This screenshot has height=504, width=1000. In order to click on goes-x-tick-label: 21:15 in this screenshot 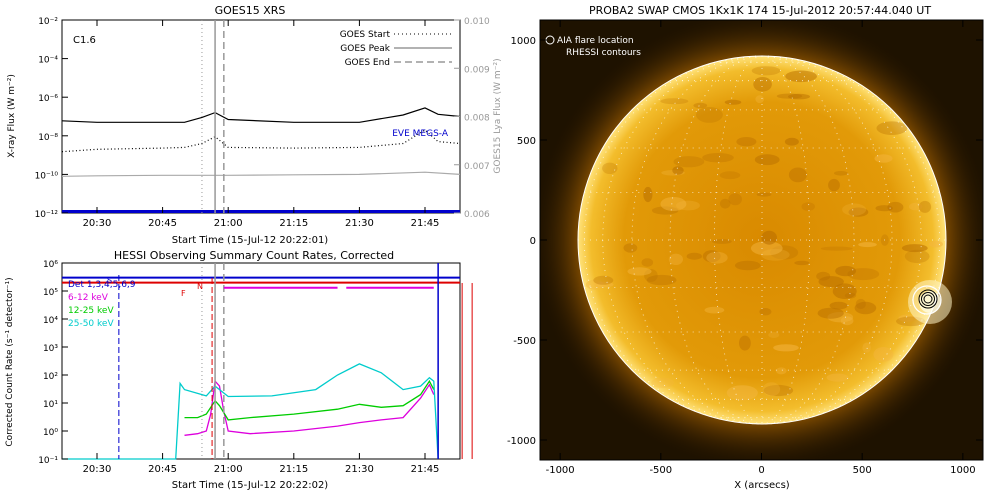, I will do `click(293, 223)`.